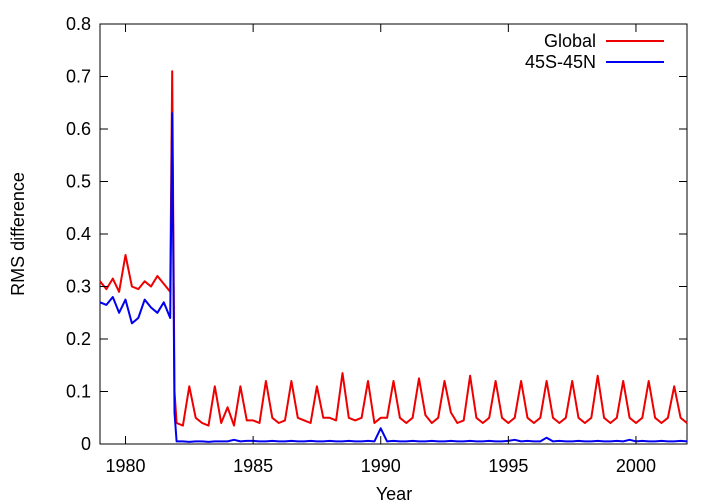 The width and height of the screenshot is (720, 504). I want to click on legend-label: Global, so click(570, 41).